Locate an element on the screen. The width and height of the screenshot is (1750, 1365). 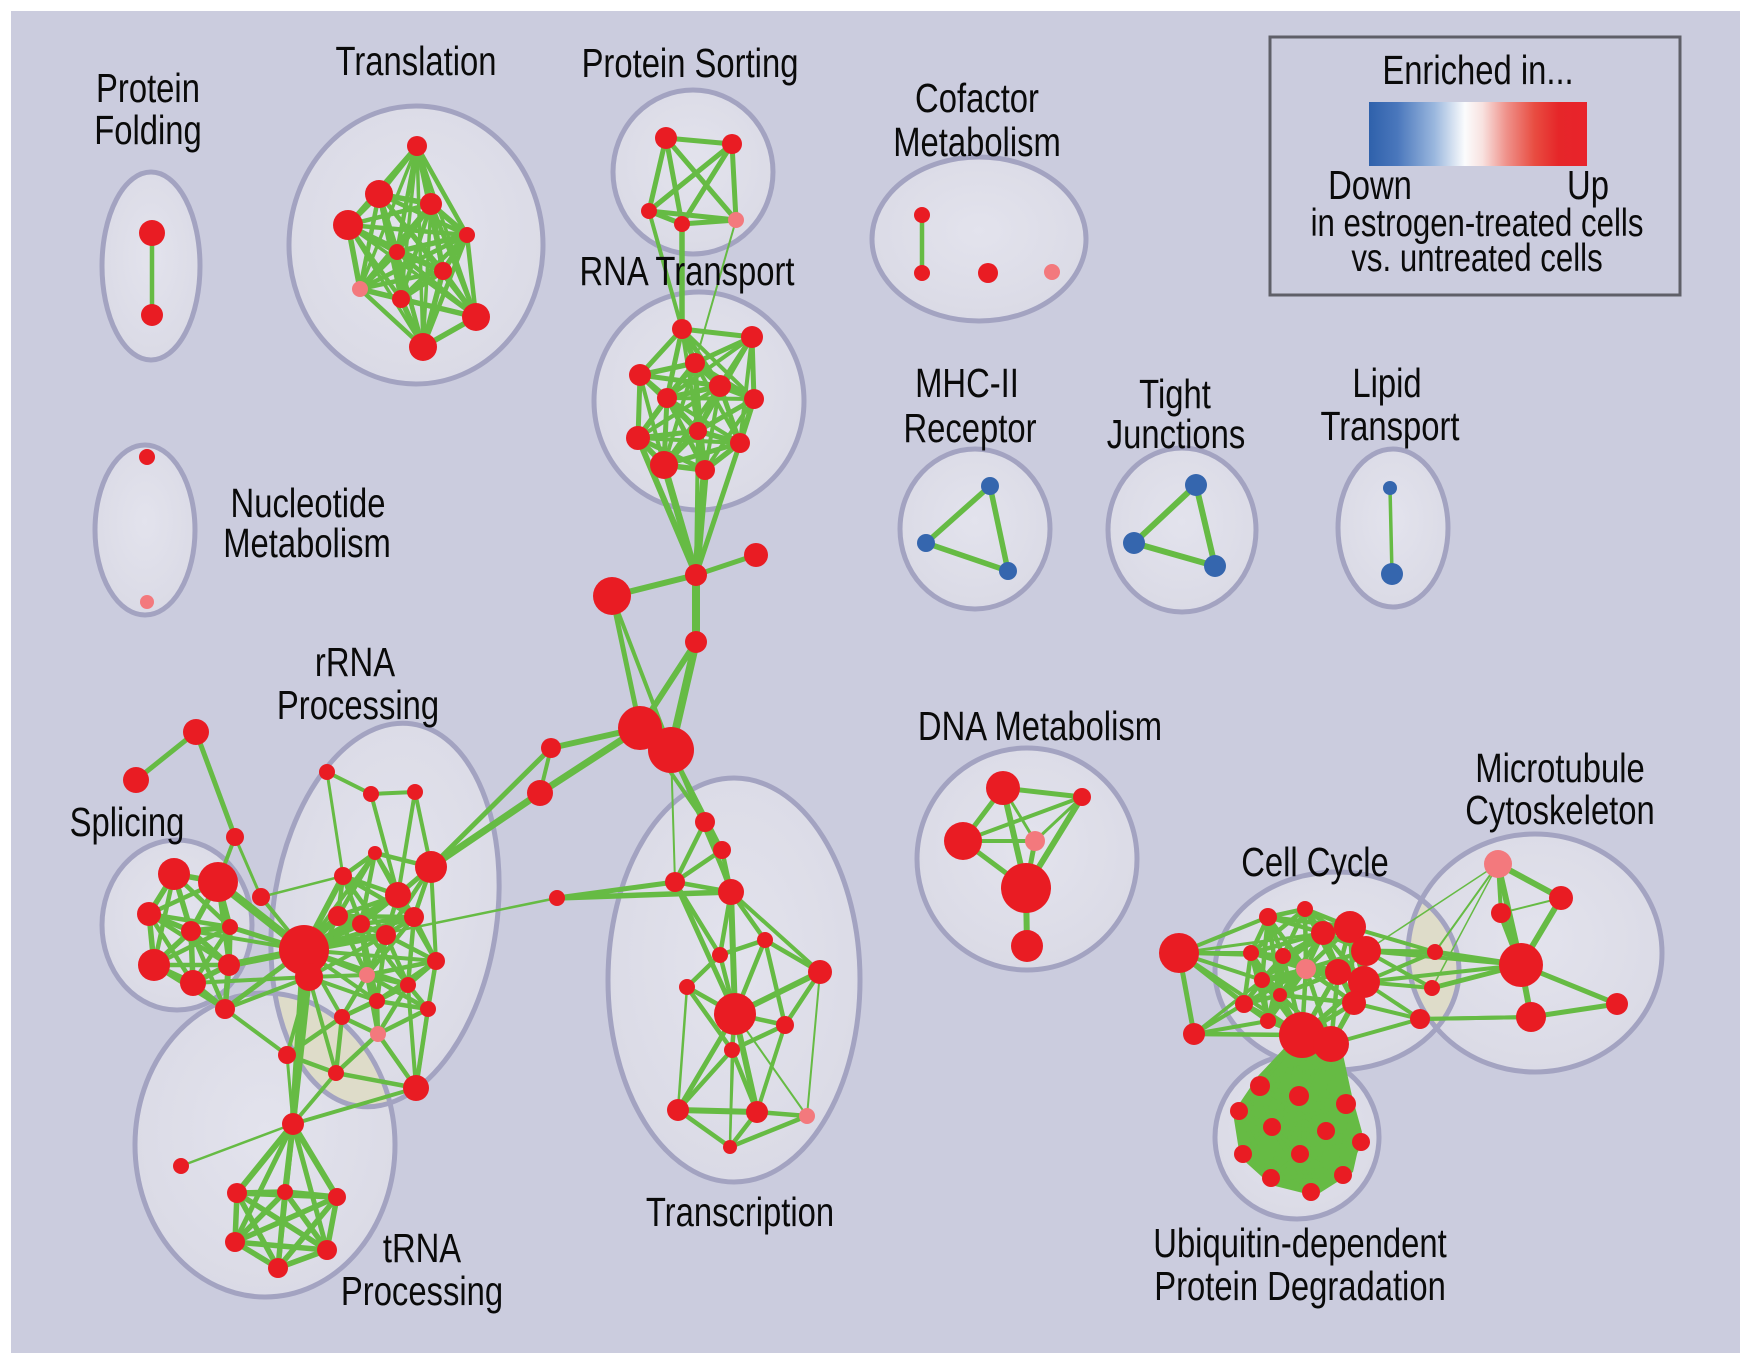
svg-text: Receptor is located at coordinates (969, 427).